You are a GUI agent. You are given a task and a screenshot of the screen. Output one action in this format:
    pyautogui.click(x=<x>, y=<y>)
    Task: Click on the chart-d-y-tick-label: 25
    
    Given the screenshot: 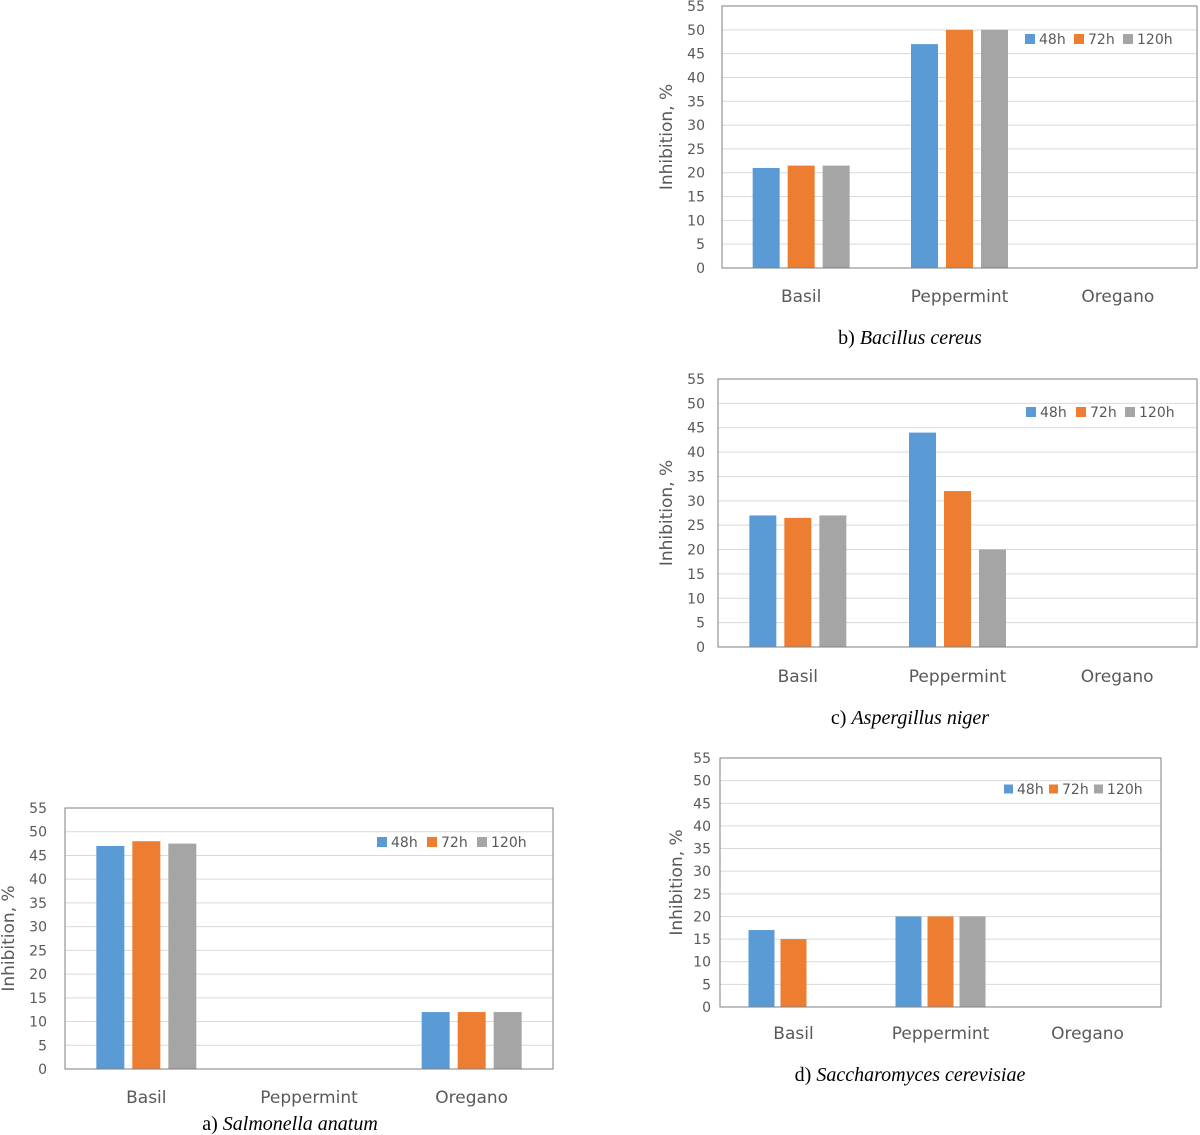 What is the action you would take?
    pyautogui.click(x=702, y=895)
    